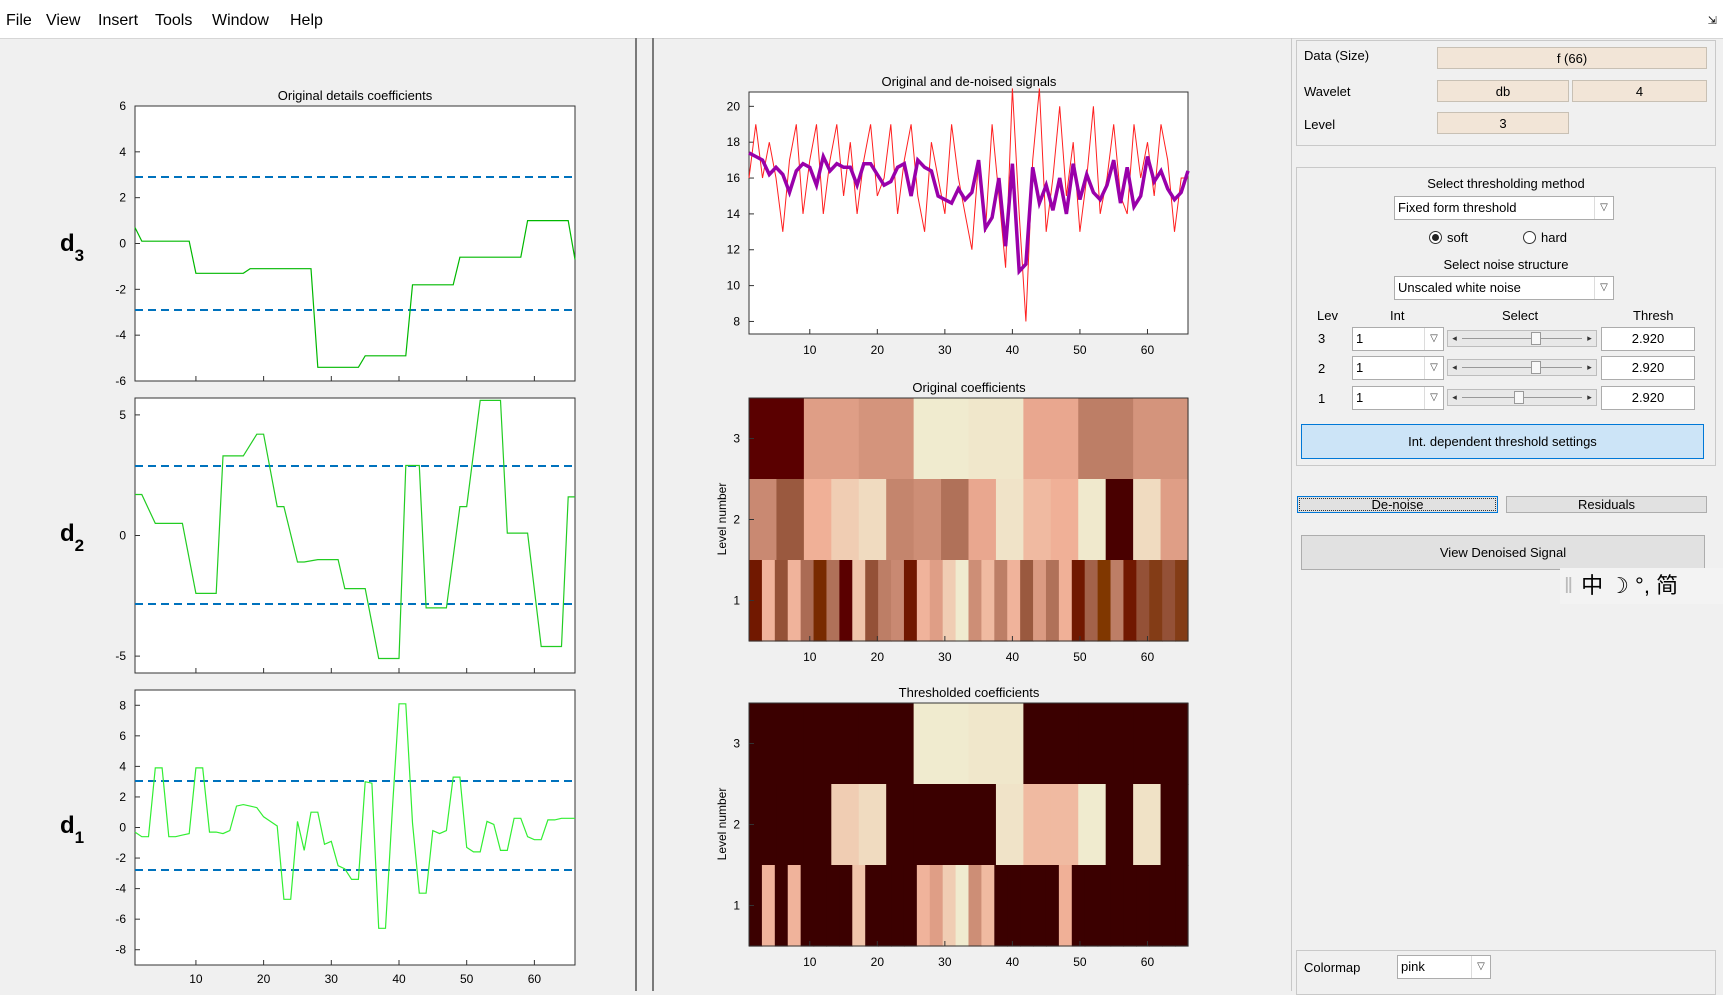 Image resolution: width=1723 pixels, height=995 pixels. I want to click on data-panel, so click(1506, 93).